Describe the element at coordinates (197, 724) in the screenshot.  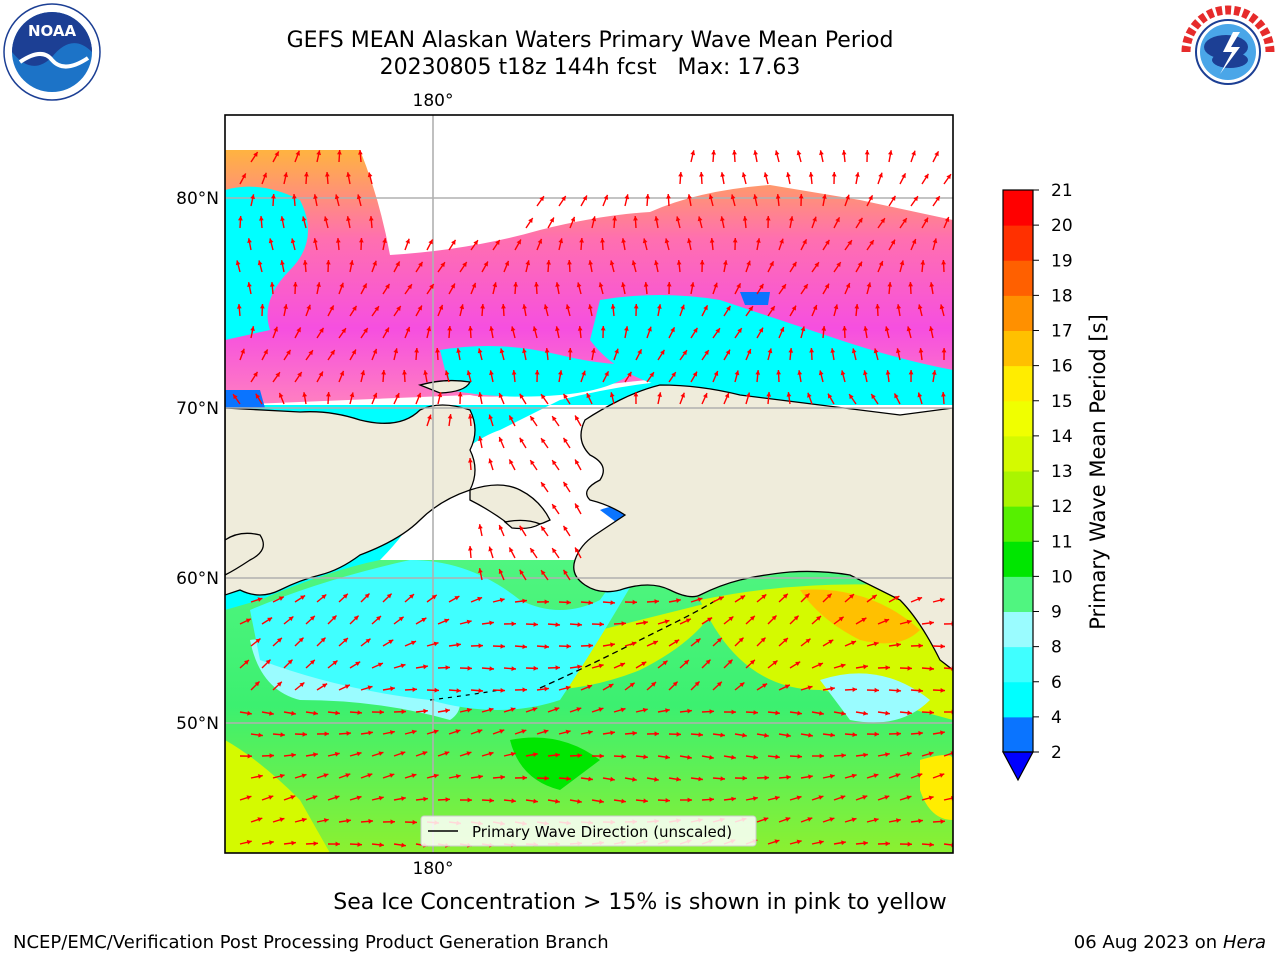
I see `lat-label-50n: 50°N` at that location.